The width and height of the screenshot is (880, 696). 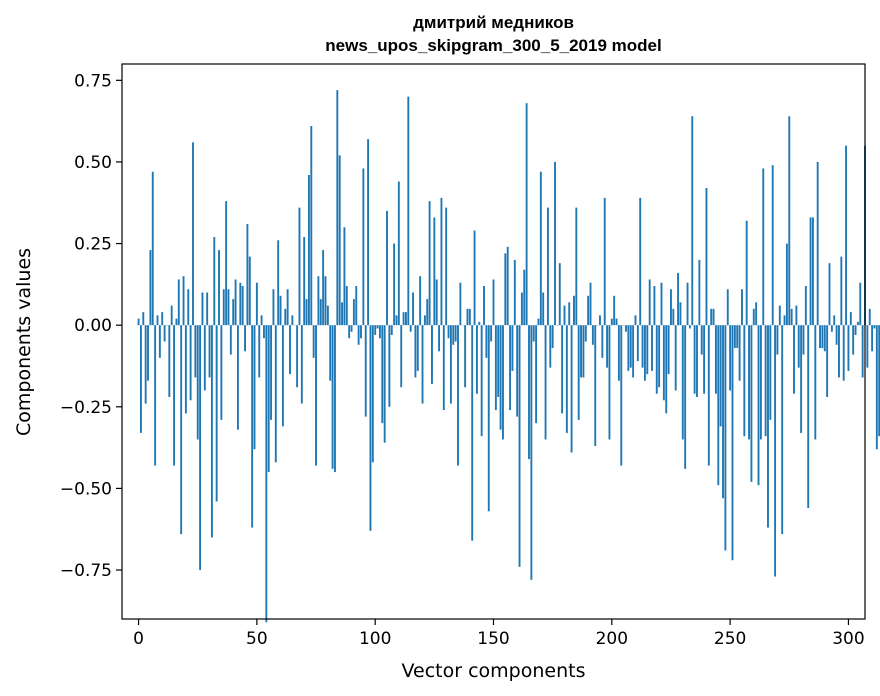 I want to click on x-tick-label-0: 0, so click(x=138, y=639).